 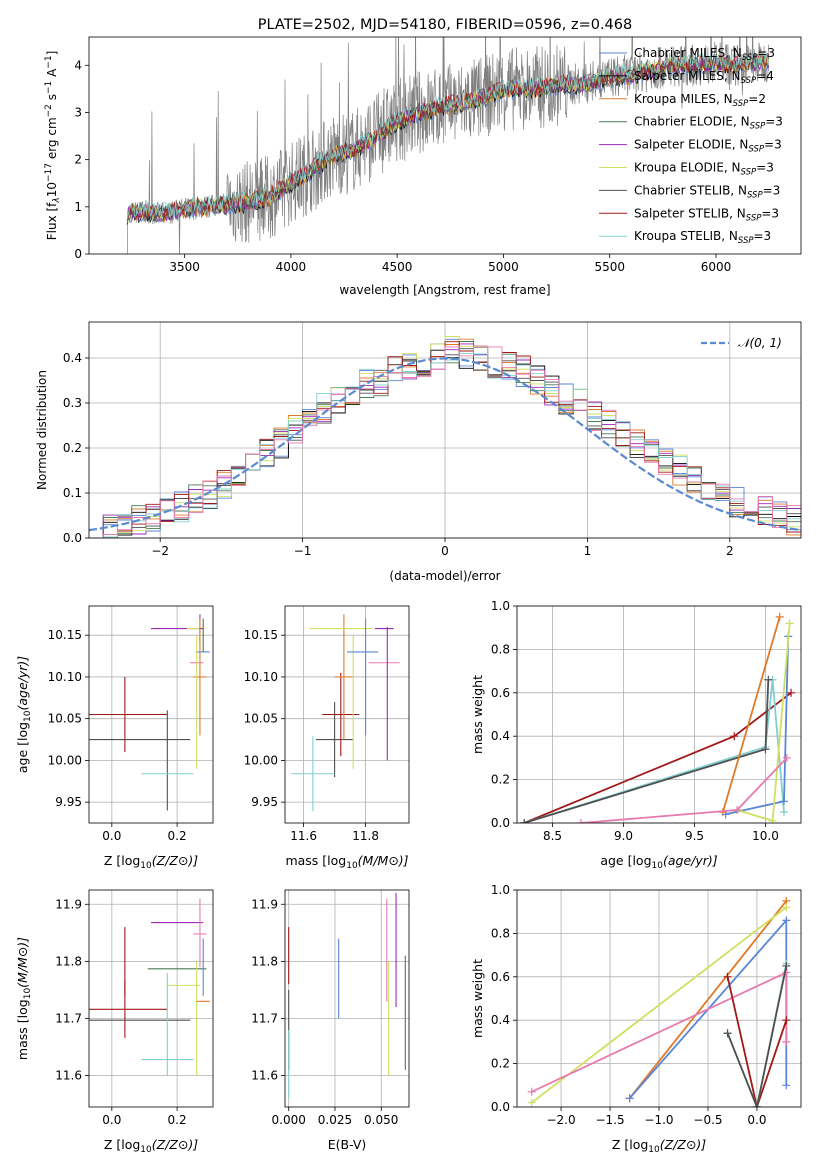 What do you see at coordinates (444, 576) in the screenshot?
I see `x-axis-label: (data-model)/error` at bounding box center [444, 576].